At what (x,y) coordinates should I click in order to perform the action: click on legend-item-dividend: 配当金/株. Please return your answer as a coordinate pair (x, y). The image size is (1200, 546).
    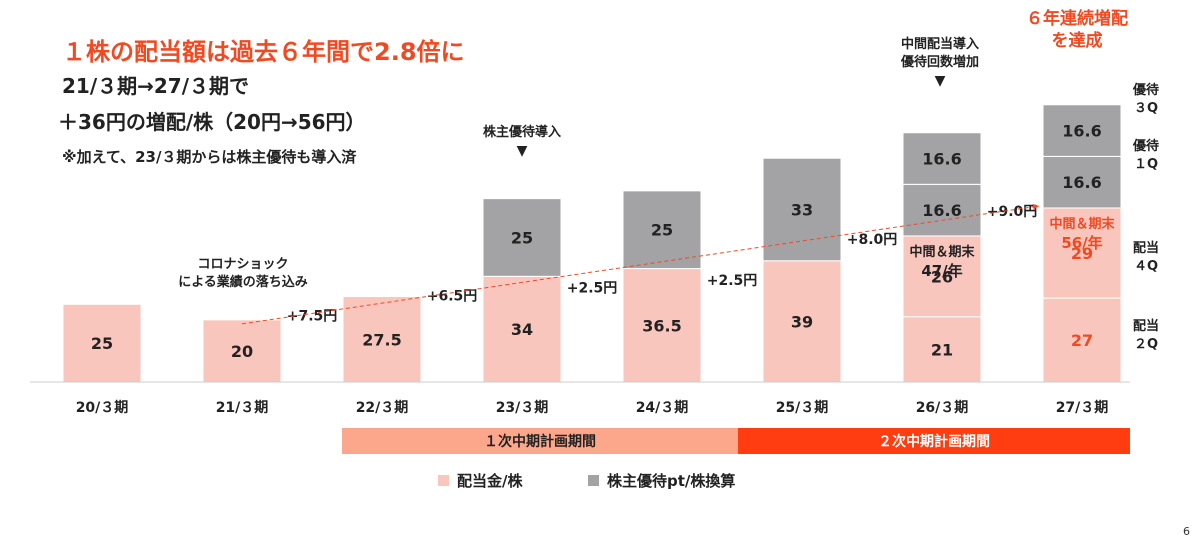
    Looking at the image, I should click on (480, 480).